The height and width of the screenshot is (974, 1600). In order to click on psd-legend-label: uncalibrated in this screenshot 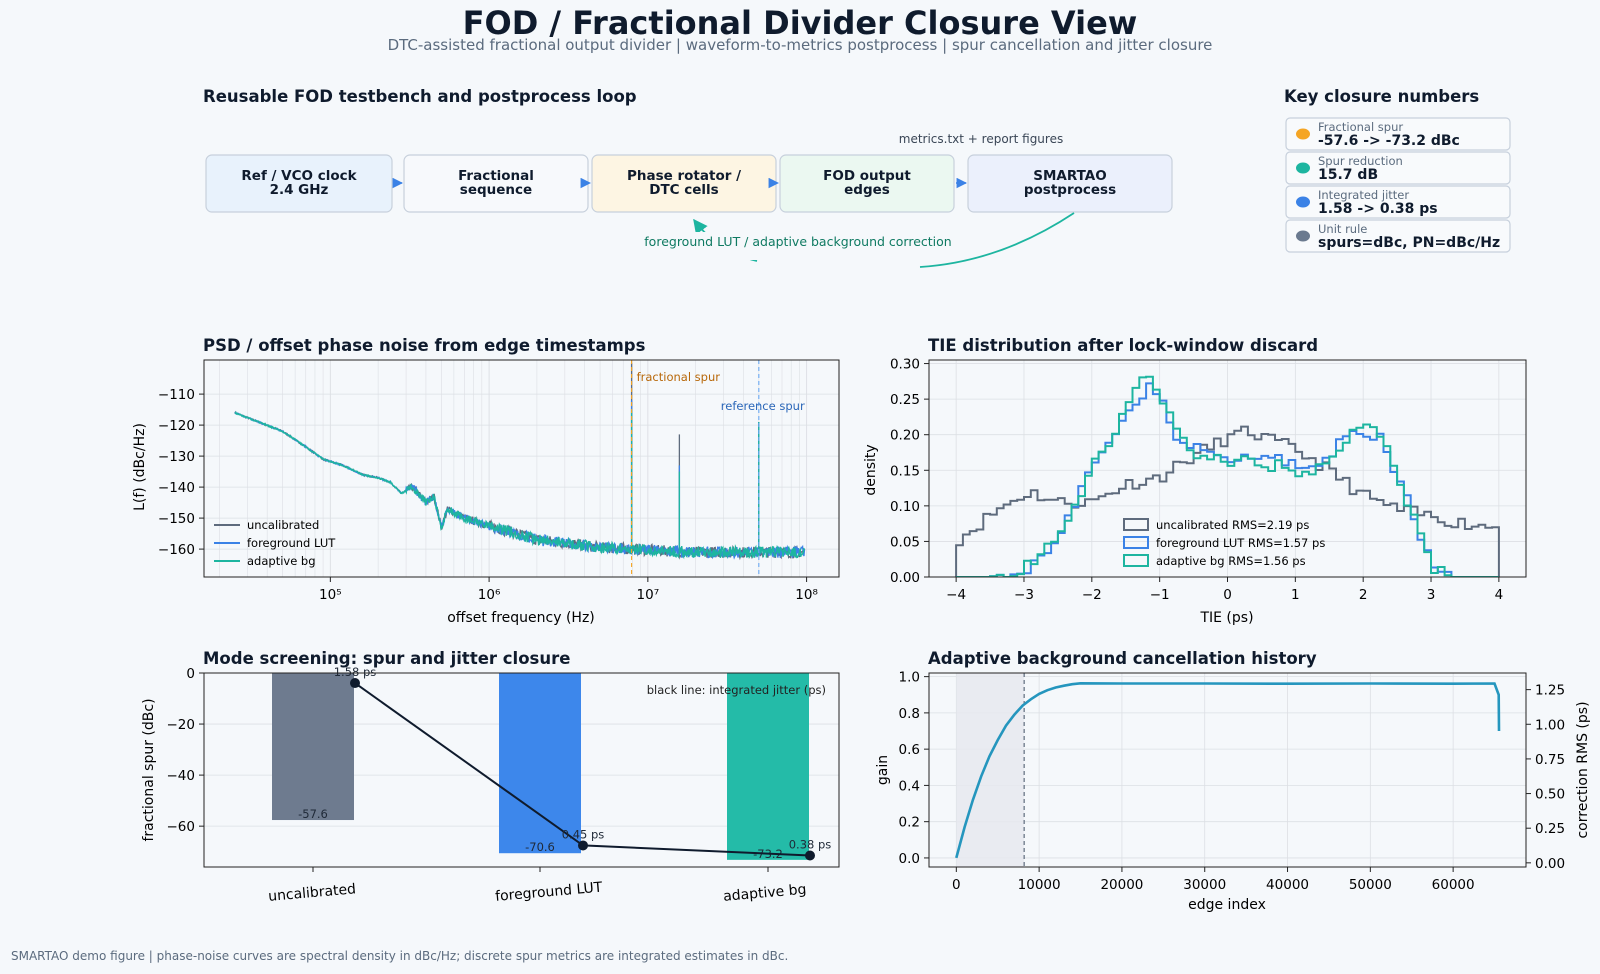, I will do `click(283, 525)`.